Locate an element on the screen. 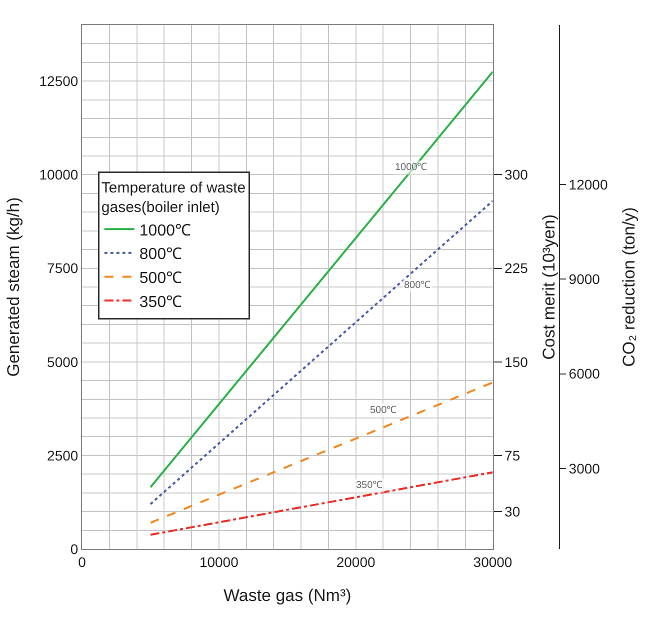  y-tick-label: 0 is located at coordinates (74, 548).